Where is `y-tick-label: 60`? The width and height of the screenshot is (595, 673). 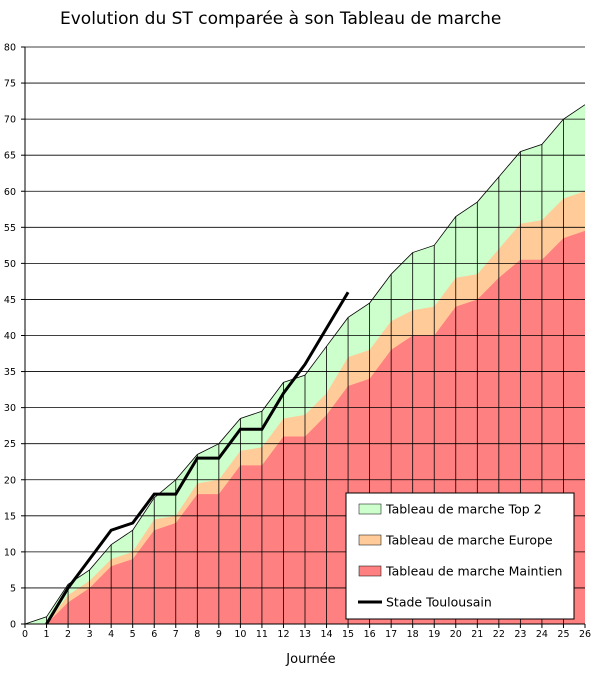 y-tick-label: 60 is located at coordinates (10, 192).